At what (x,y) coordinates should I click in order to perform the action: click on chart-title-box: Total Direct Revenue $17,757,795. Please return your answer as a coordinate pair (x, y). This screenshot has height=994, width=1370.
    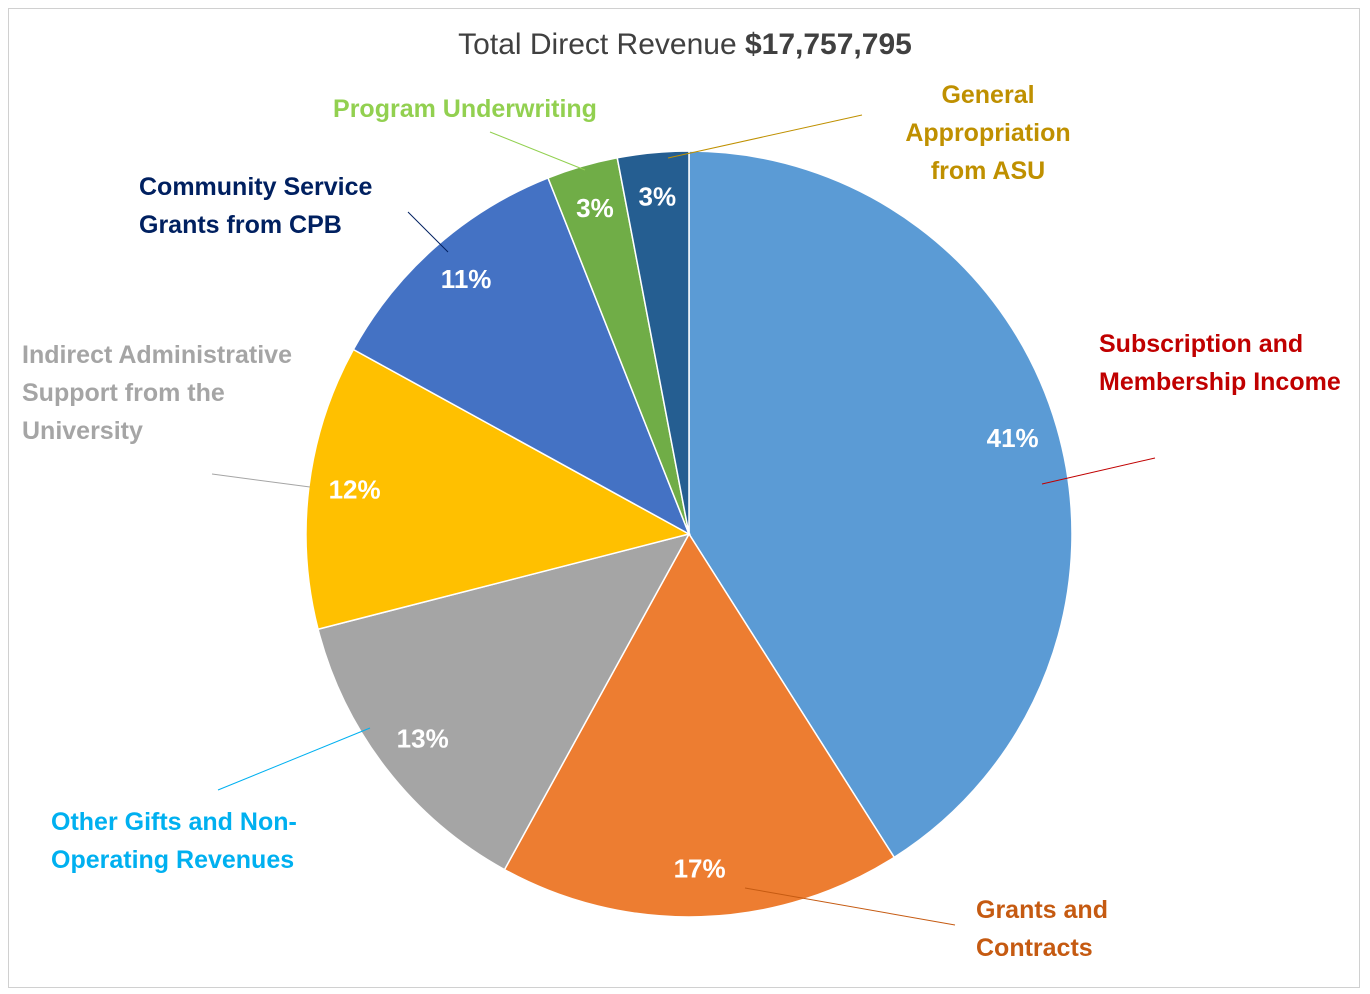
    Looking at the image, I should click on (685, 45).